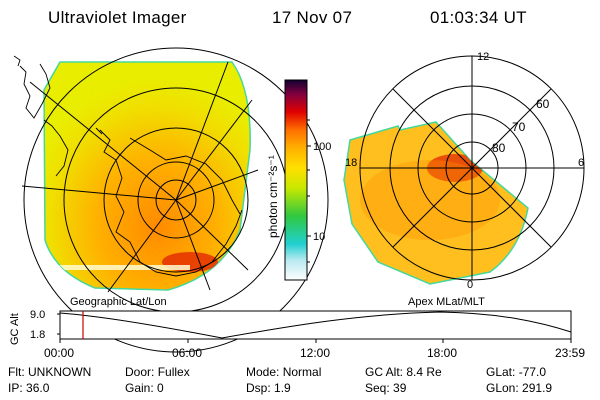 The image size is (600, 400). I want to click on info-ip: IP: 36.0, so click(29, 388).